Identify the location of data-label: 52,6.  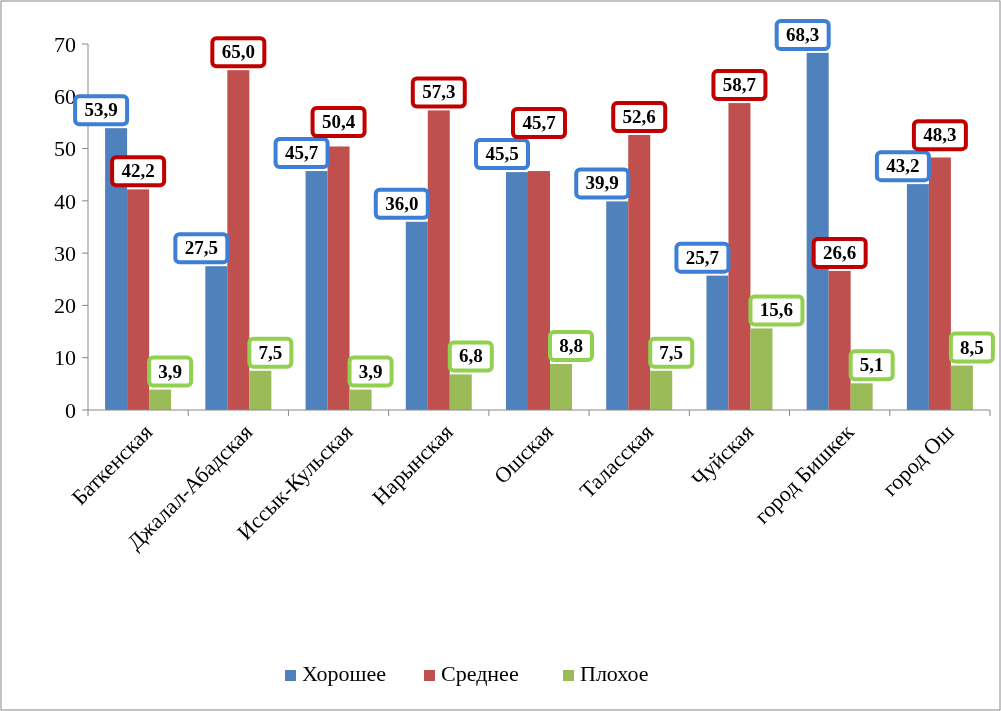
(639, 116).